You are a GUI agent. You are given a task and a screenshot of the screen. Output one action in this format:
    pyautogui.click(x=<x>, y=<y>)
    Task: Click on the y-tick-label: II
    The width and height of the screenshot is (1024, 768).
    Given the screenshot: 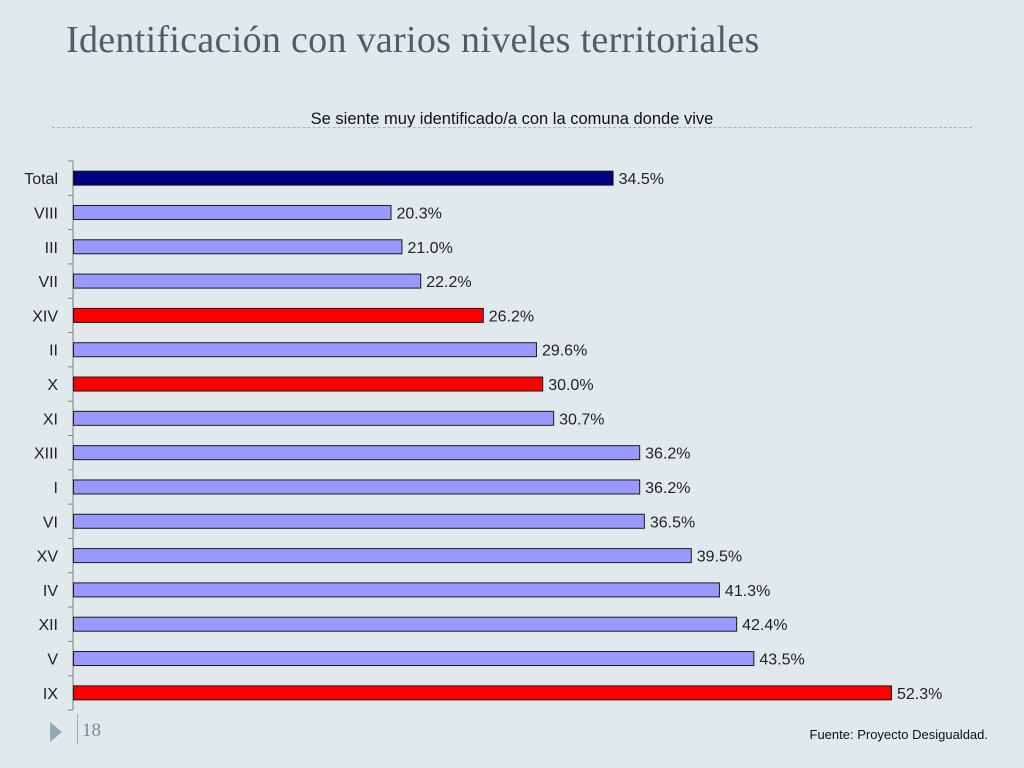 What is the action you would take?
    pyautogui.click(x=53, y=351)
    